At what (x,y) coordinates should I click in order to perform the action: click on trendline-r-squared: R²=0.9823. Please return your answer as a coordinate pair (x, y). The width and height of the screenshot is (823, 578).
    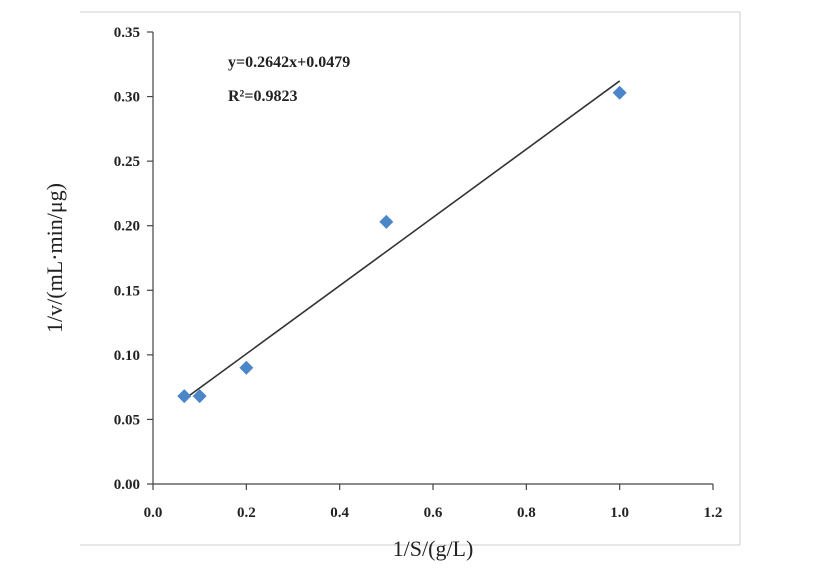
    Looking at the image, I should click on (262, 96).